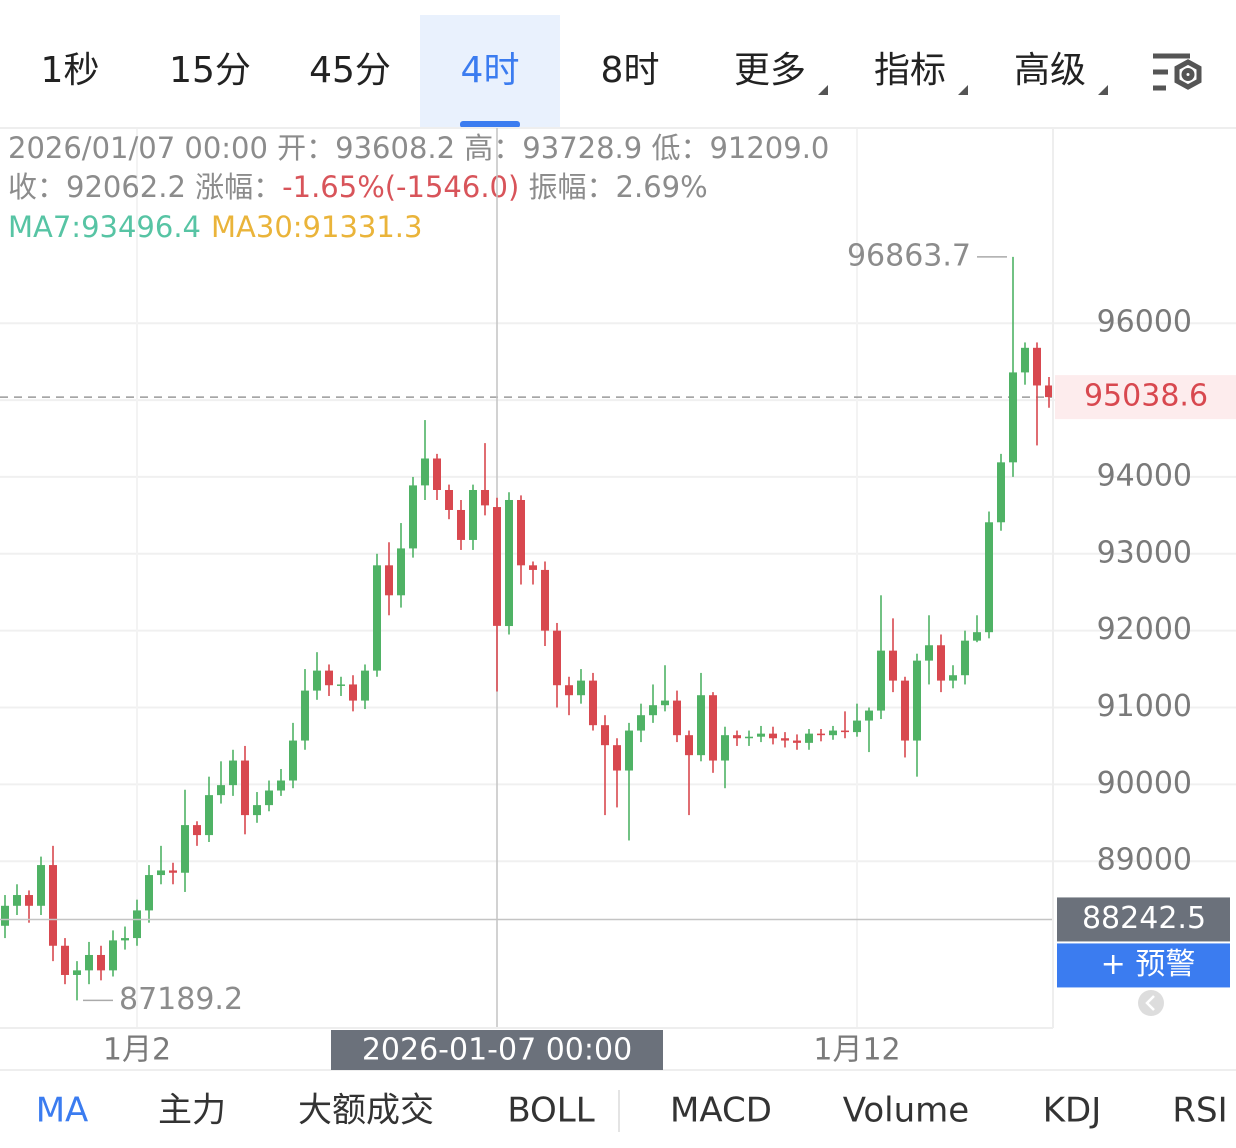 This screenshot has height=1148, width=1236. What do you see at coordinates (1144, 322) in the screenshot?
I see `y-tick-label: 96000` at bounding box center [1144, 322].